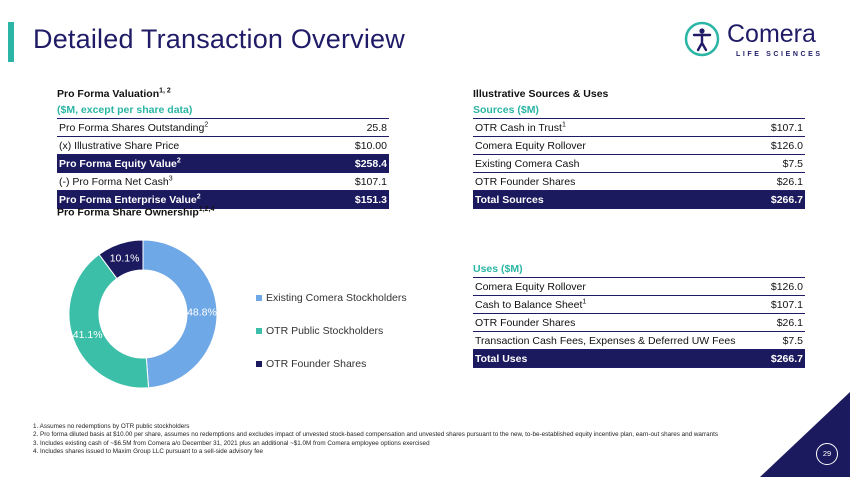  Describe the element at coordinates (509, 200) in the screenshot. I see `row-label: Total Sources` at that location.